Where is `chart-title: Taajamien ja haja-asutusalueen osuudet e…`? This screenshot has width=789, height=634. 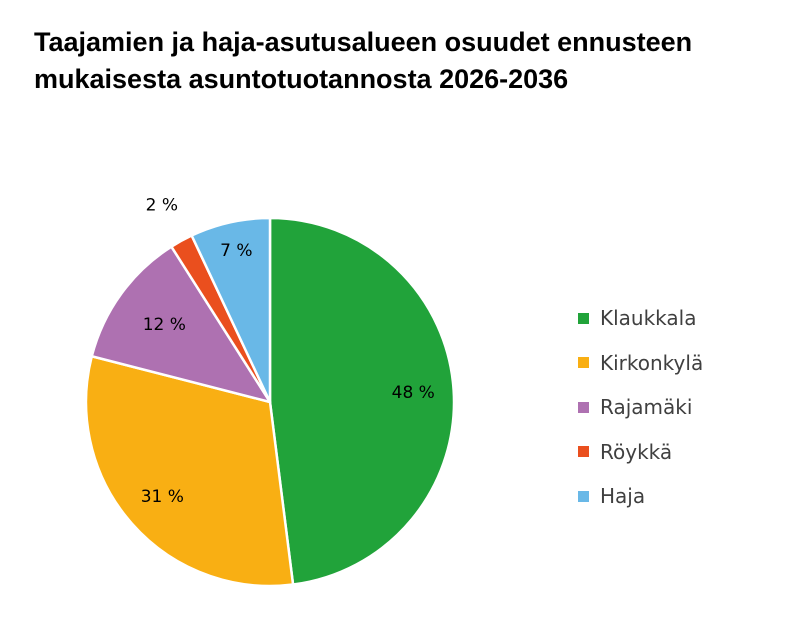
chart-title: Taajamien ja haja-asutusalueen osuudet e… is located at coordinates (363, 60).